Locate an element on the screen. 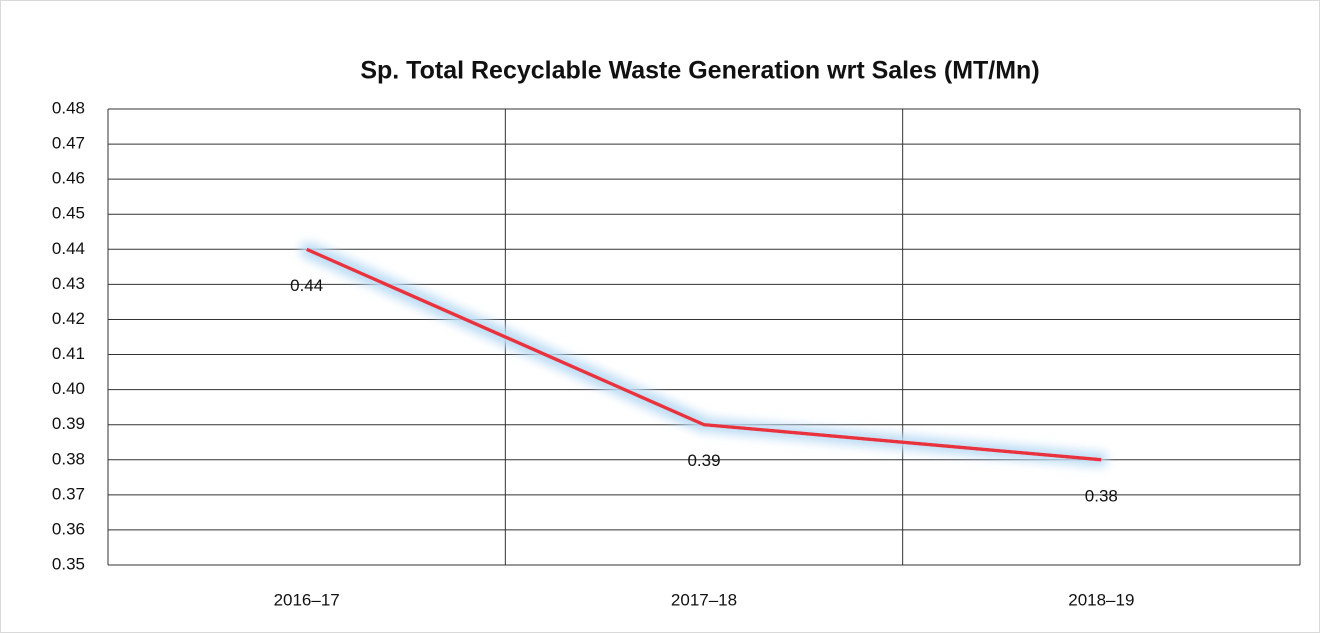  y-tick-label: 0.42 is located at coordinates (68, 318).